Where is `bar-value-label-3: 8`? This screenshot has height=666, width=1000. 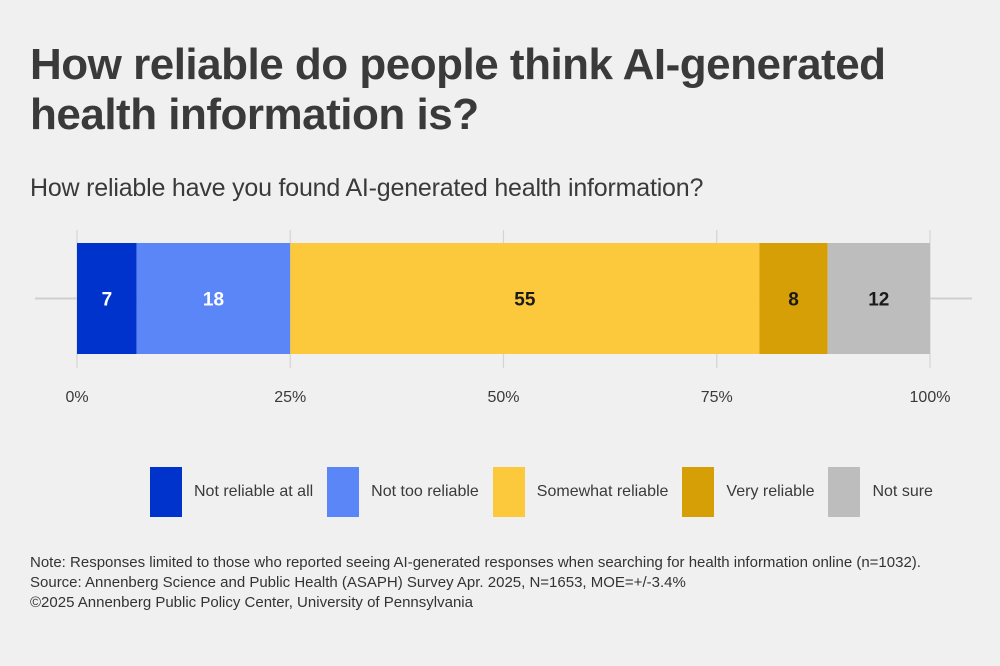
bar-value-label-3: 8 is located at coordinates (793, 300).